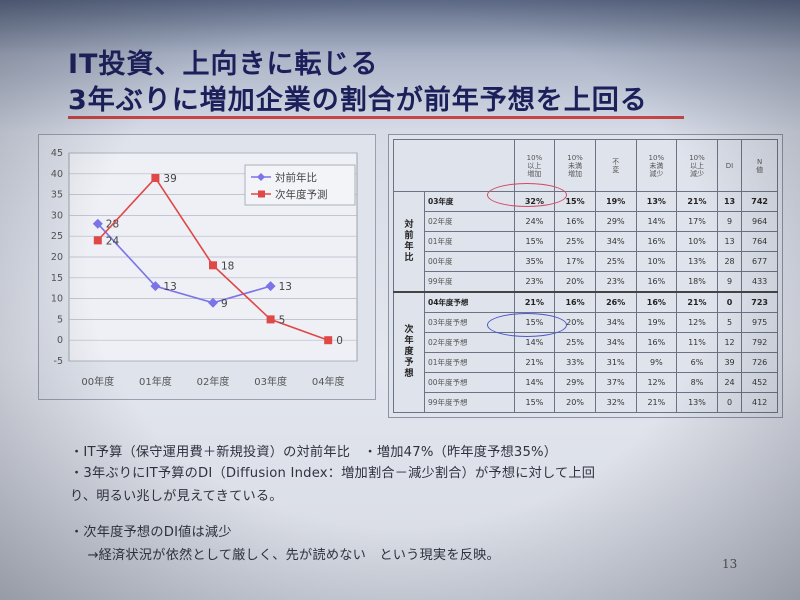 Image resolution: width=800 pixels, height=600 pixels. Describe the element at coordinates (527, 325) in the screenshot. I see `highlight-circle-blue` at that location.